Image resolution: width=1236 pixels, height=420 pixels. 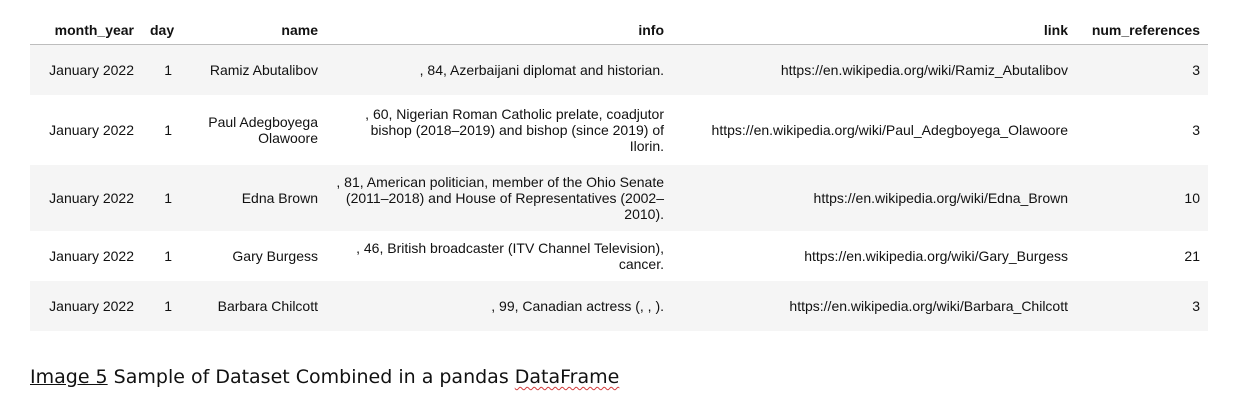 What do you see at coordinates (161, 30) in the screenshot?
I see `column-header-day: day` at bounding box center [161, 30].